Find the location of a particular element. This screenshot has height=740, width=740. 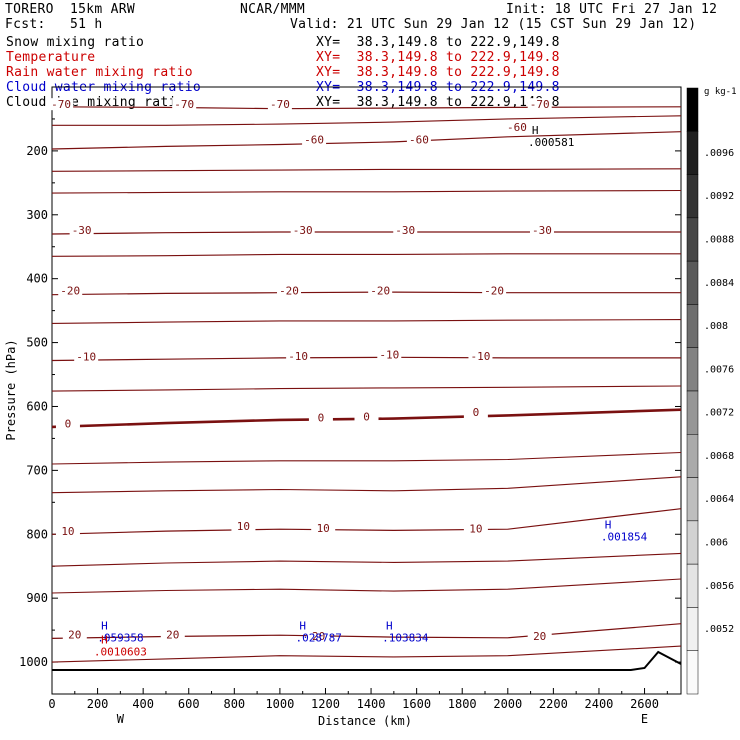

cloud-water-max-value: .103834 is located at coordinates (405, 638).